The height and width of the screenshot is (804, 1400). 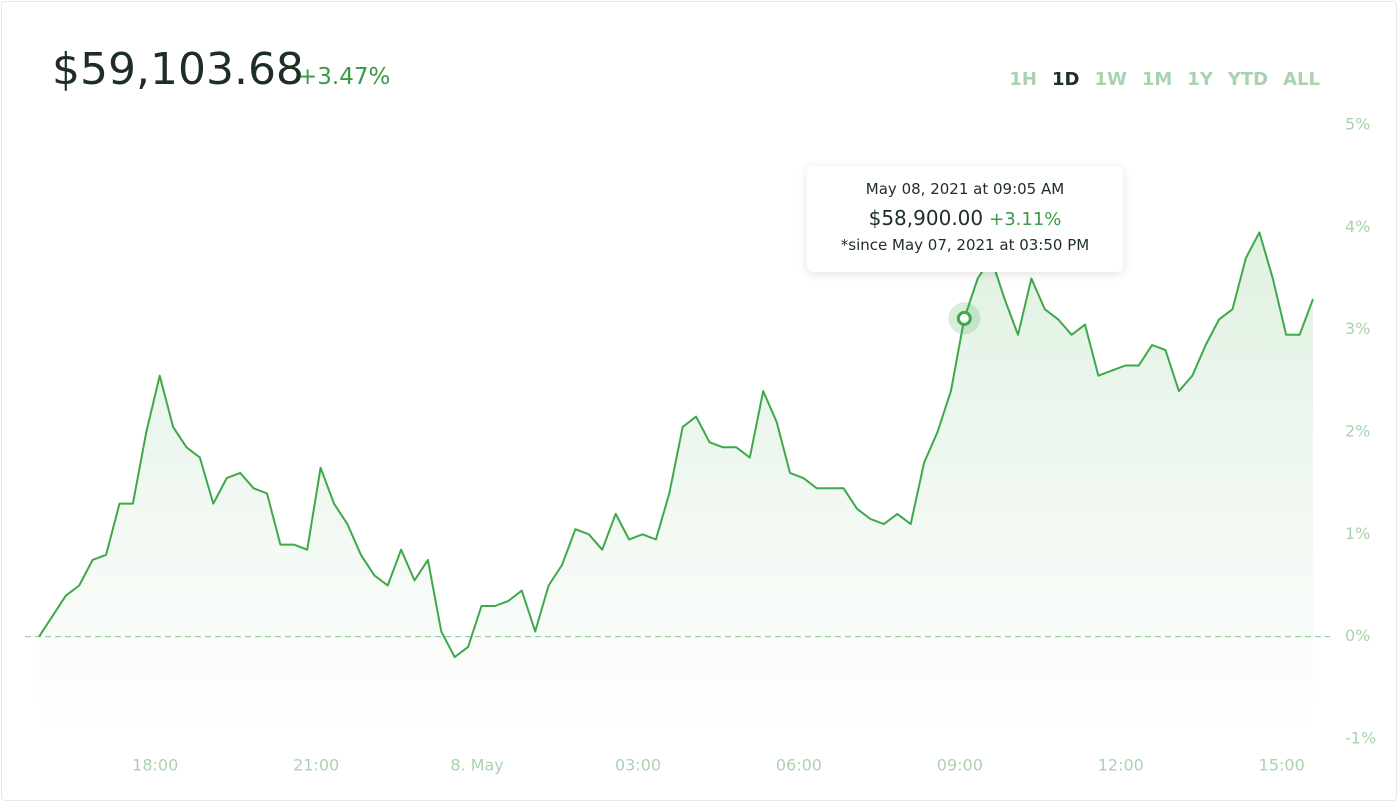 What do you see at coordinates (638, 765) in the screenshot?
I see `x-tick-label: 03:00` at bounding box center [638, 765].